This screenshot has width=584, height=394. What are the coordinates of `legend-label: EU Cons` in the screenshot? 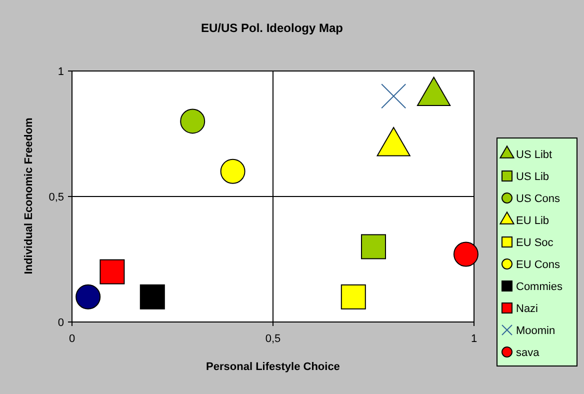 It's located at (538, 265).